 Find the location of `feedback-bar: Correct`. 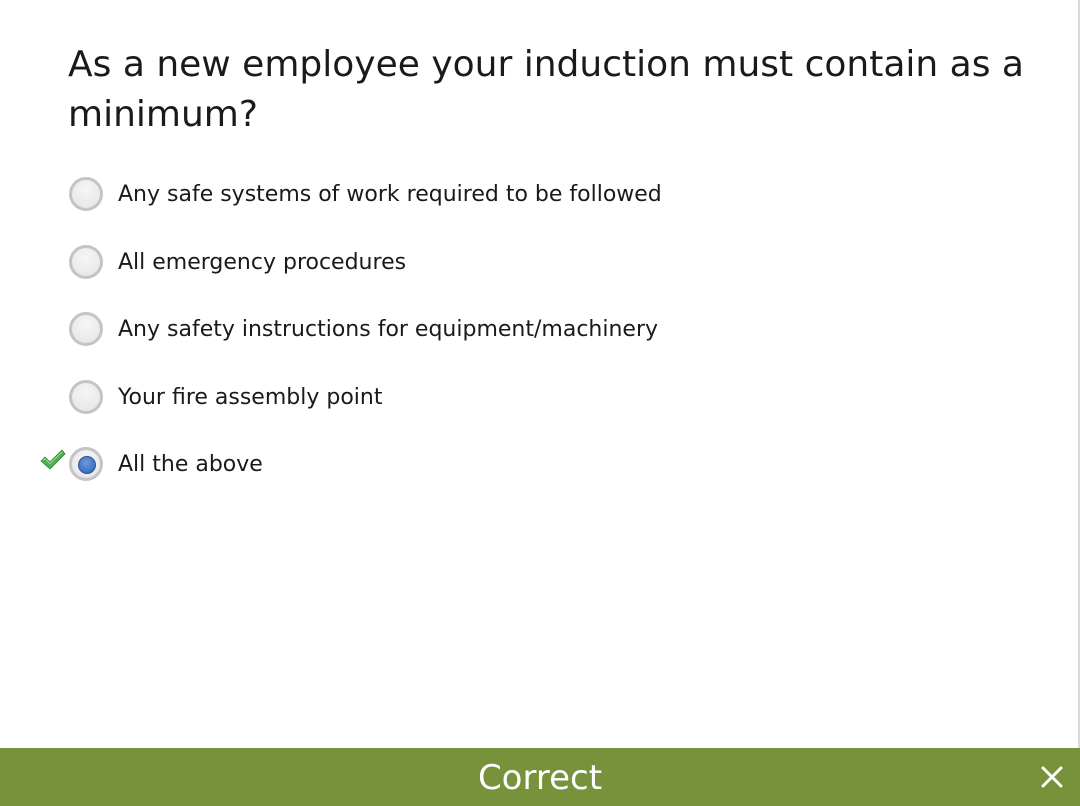

feedback-bar: Correct is located at coordinates (540, 777).